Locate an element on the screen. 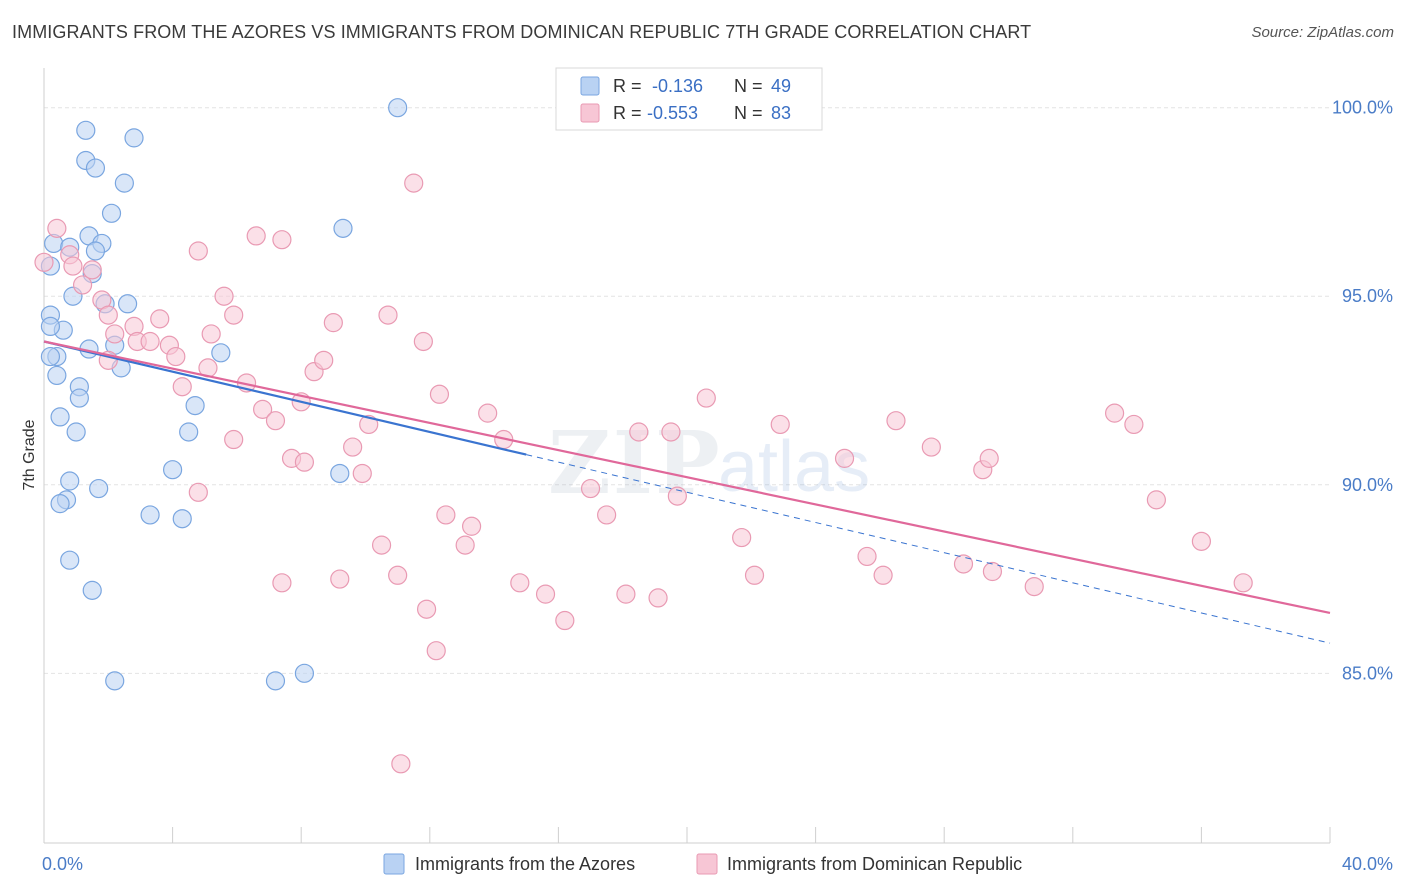 Image resolution: width=1406 pixels, height=892 pixels. series-legend-pink-label: Immigrants from Dominican Republic is located at coordinates (874, 864).